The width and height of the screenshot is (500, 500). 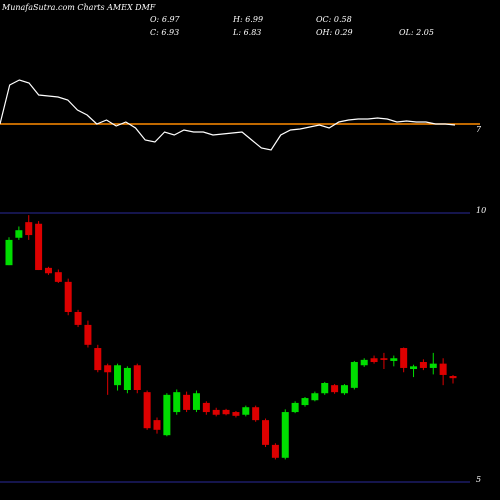 What do you see at coordinates (424, 32) in the screenshot?
I see `stat-value: 2.05` at bounding box center [424, 32].